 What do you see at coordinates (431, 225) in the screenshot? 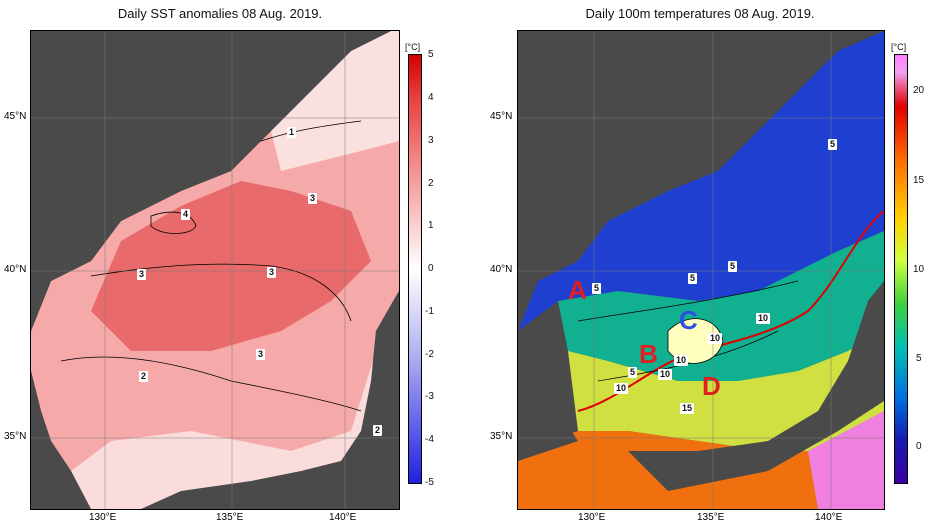
I see `colorbar-tick-label: 1` at bounding box center [431, 225].